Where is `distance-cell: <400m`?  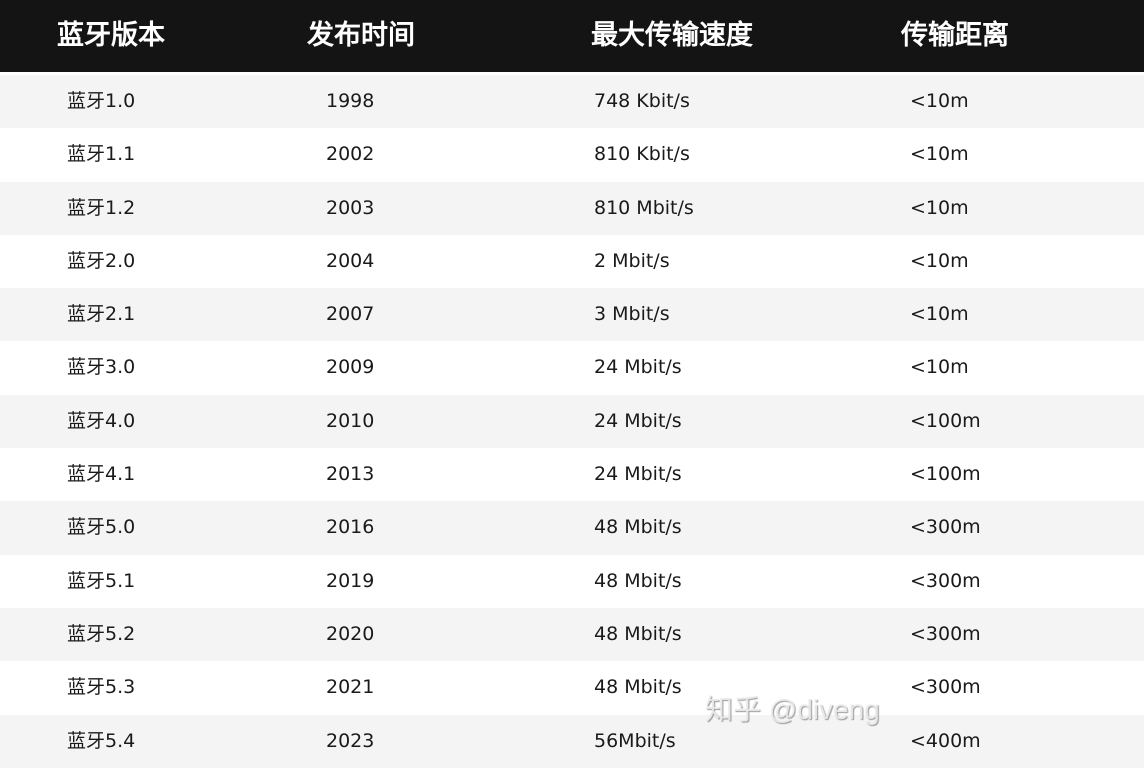
distance-cell: <400m is located at coordinates (945, 740).